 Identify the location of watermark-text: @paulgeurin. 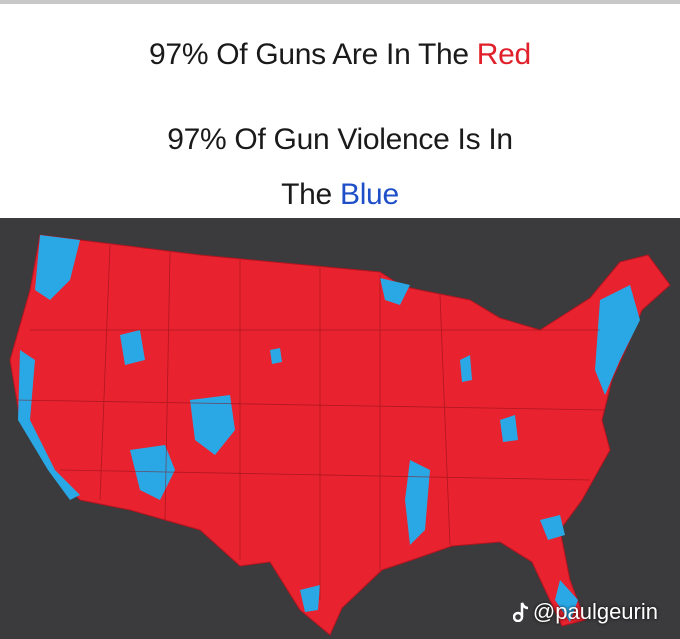
(595, 611).